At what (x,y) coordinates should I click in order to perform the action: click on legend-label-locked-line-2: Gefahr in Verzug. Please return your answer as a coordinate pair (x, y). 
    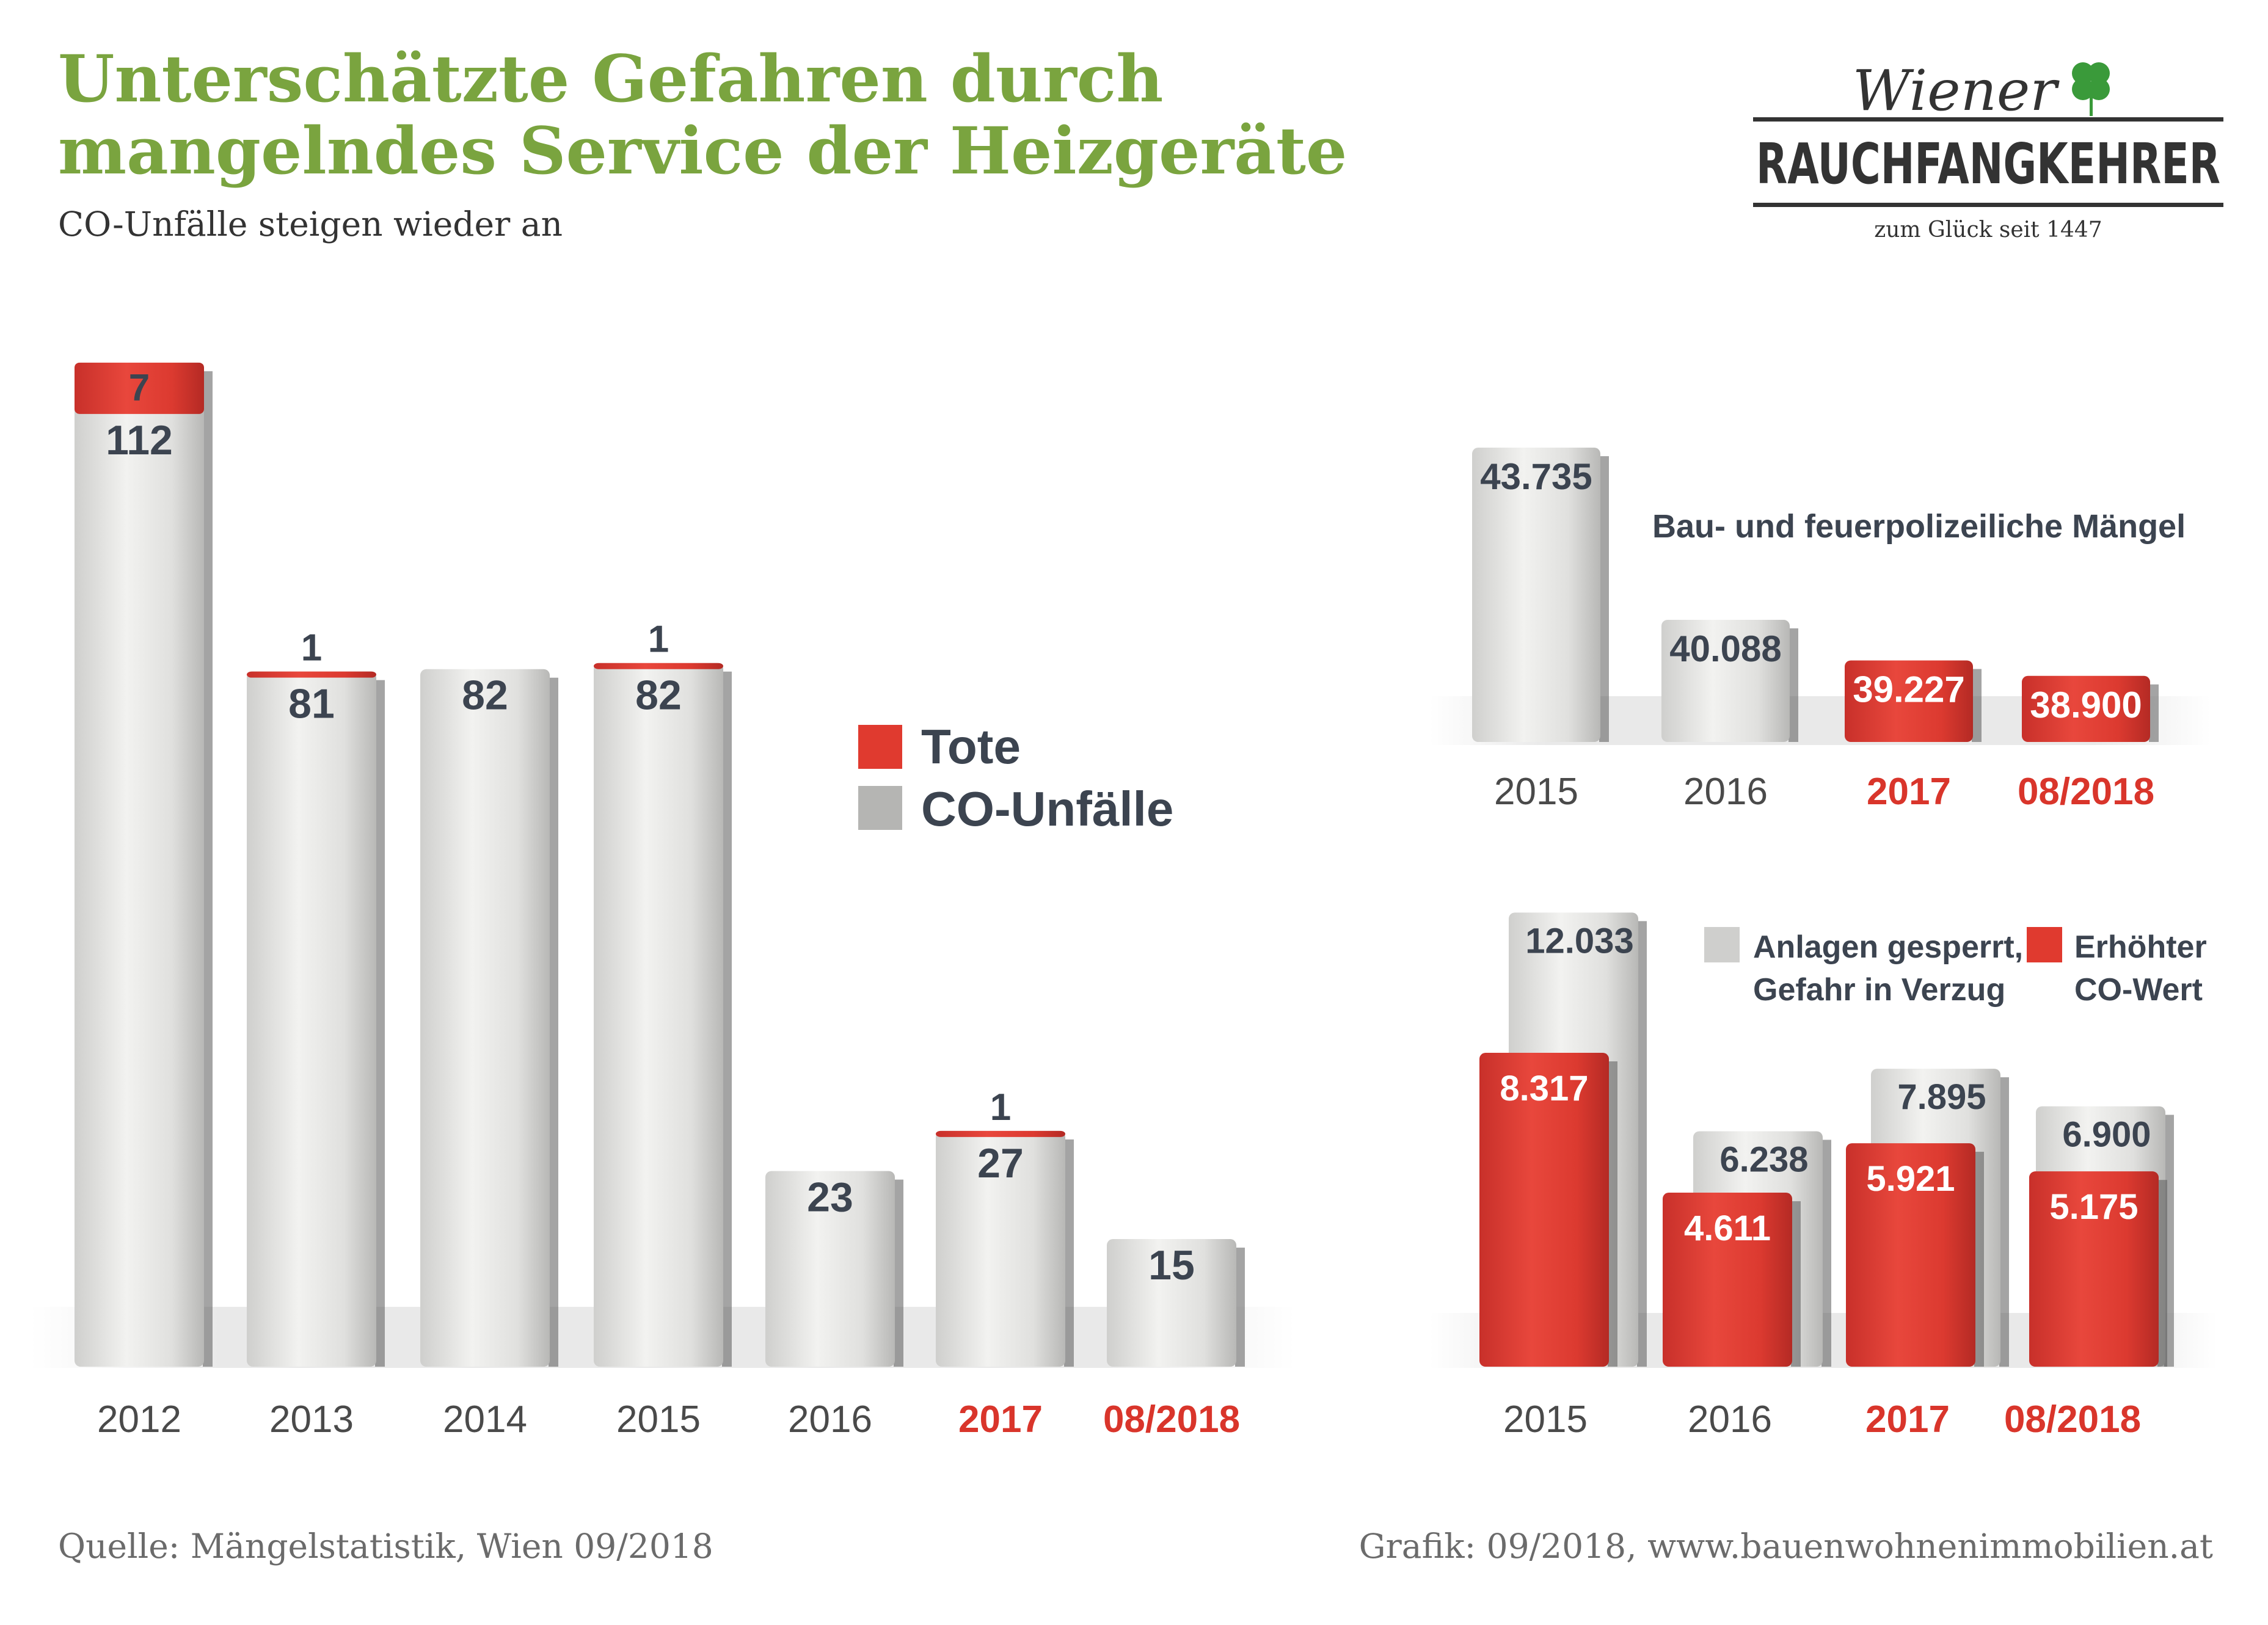
    Looking at the image, I should click on (1879, 990).